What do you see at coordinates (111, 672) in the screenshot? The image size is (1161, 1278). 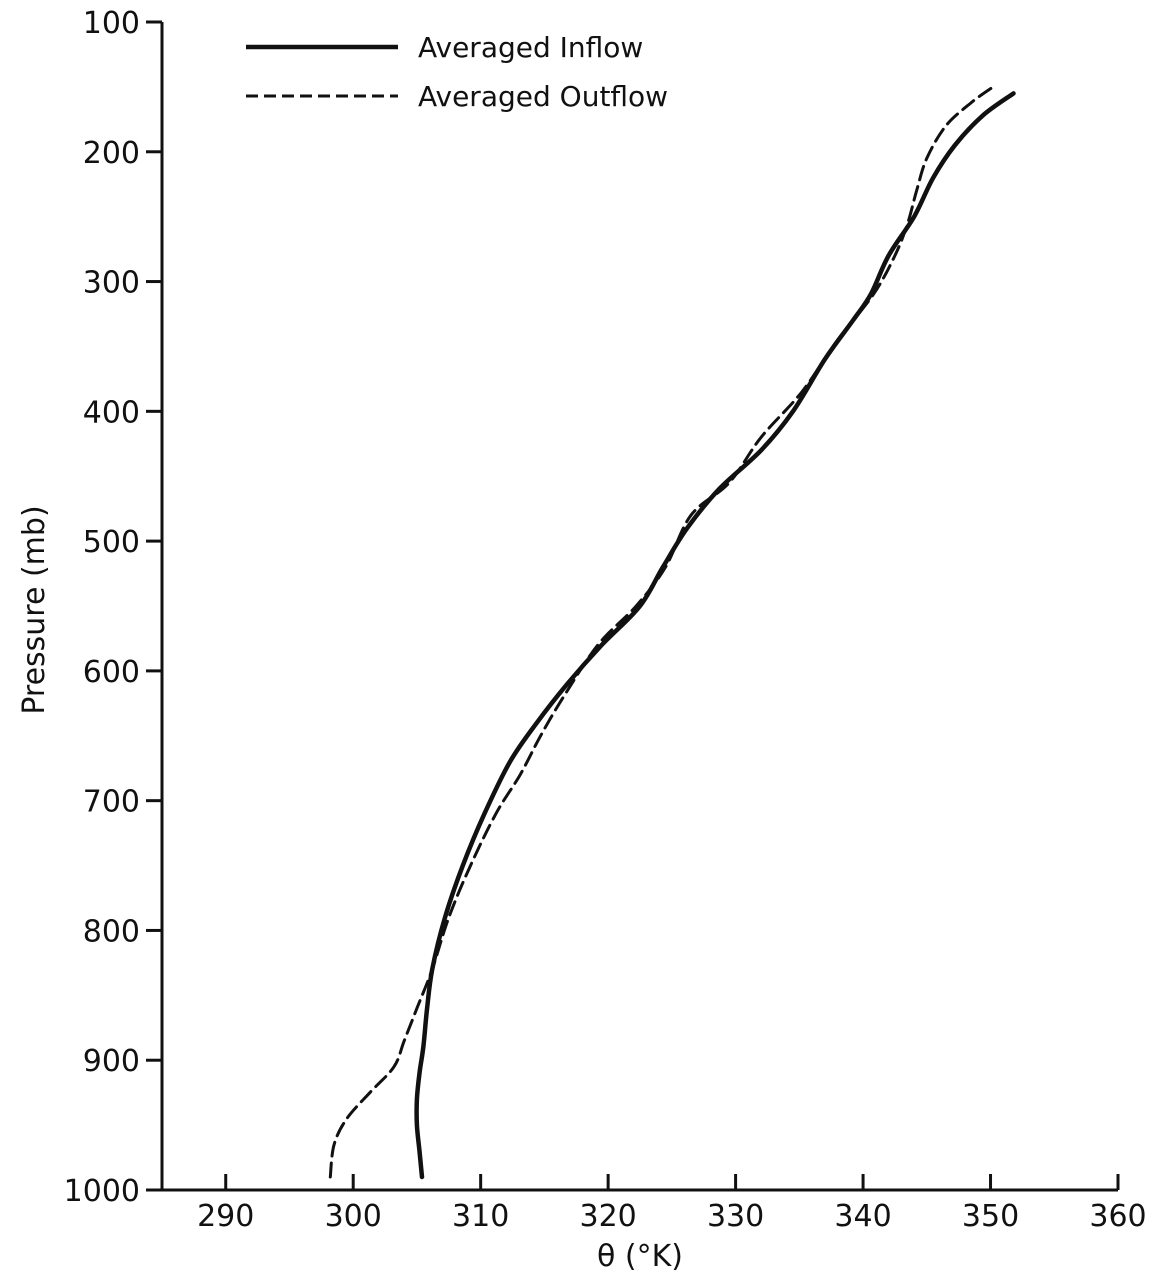 I see `y-tick-label: 600` at bounding box center [111, 672].